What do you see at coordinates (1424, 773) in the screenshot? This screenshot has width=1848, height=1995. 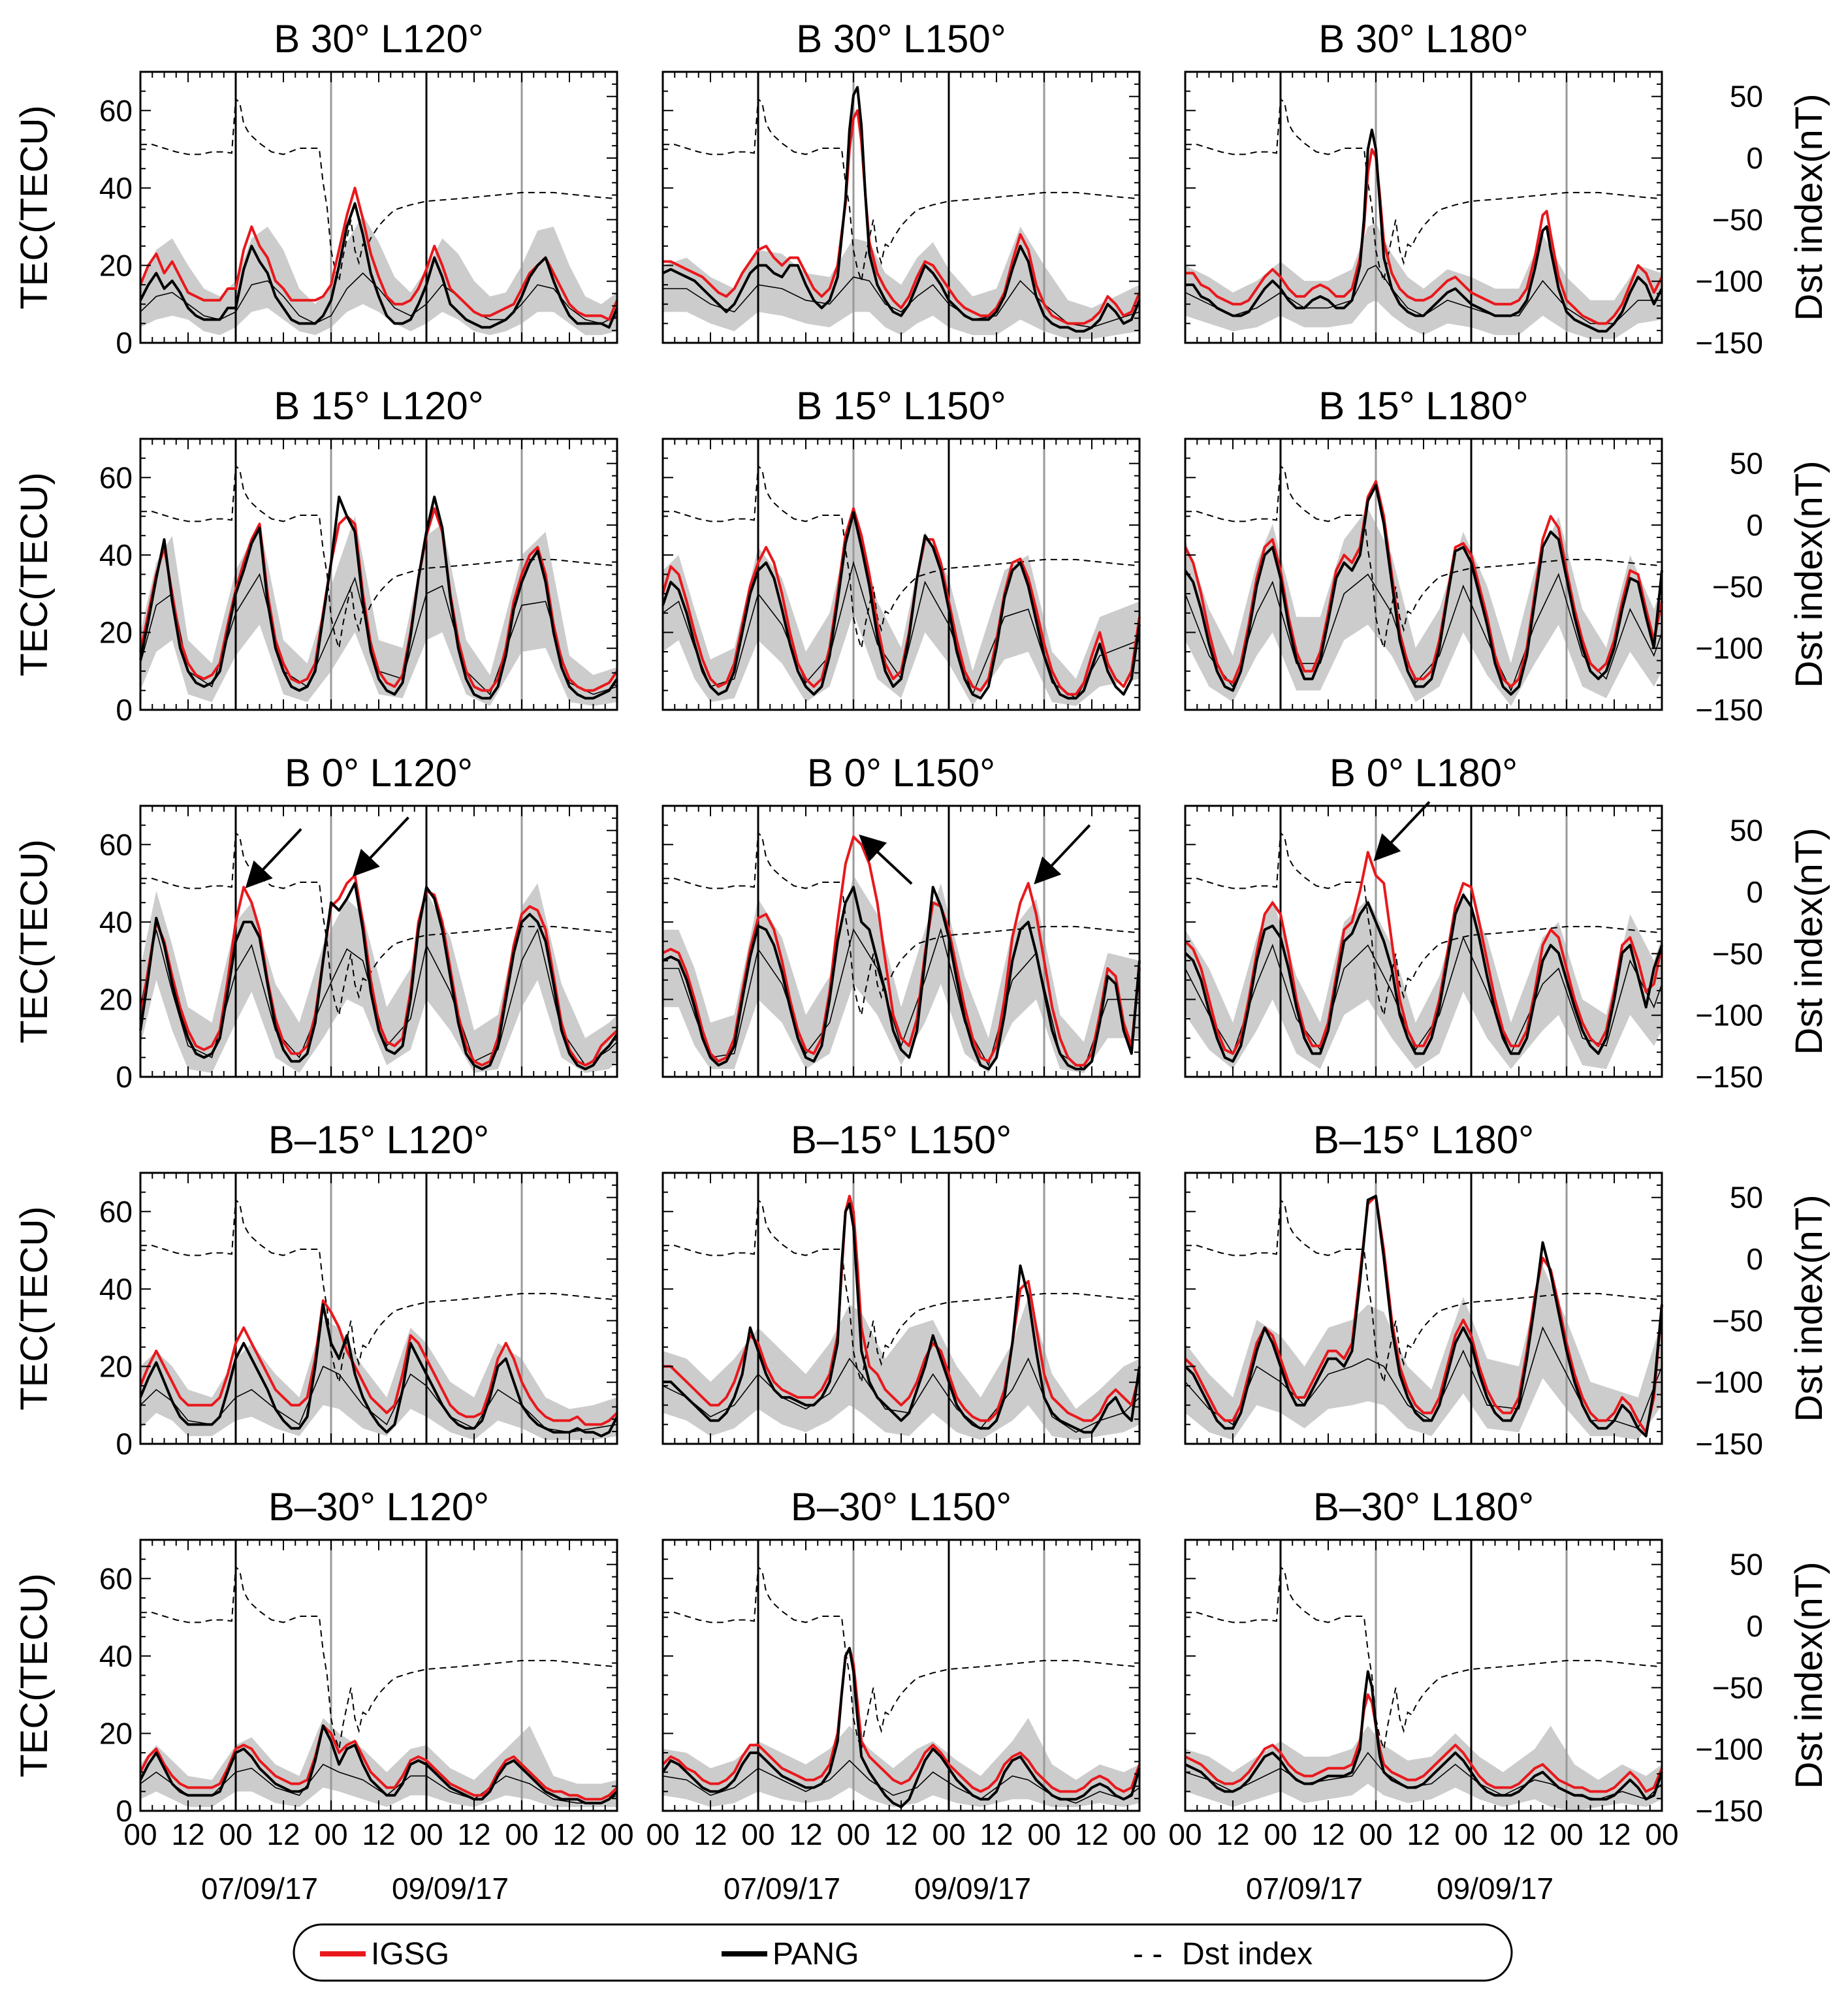 I see `panel-title: B 0° L180°` at bounding box center [1424, 773].